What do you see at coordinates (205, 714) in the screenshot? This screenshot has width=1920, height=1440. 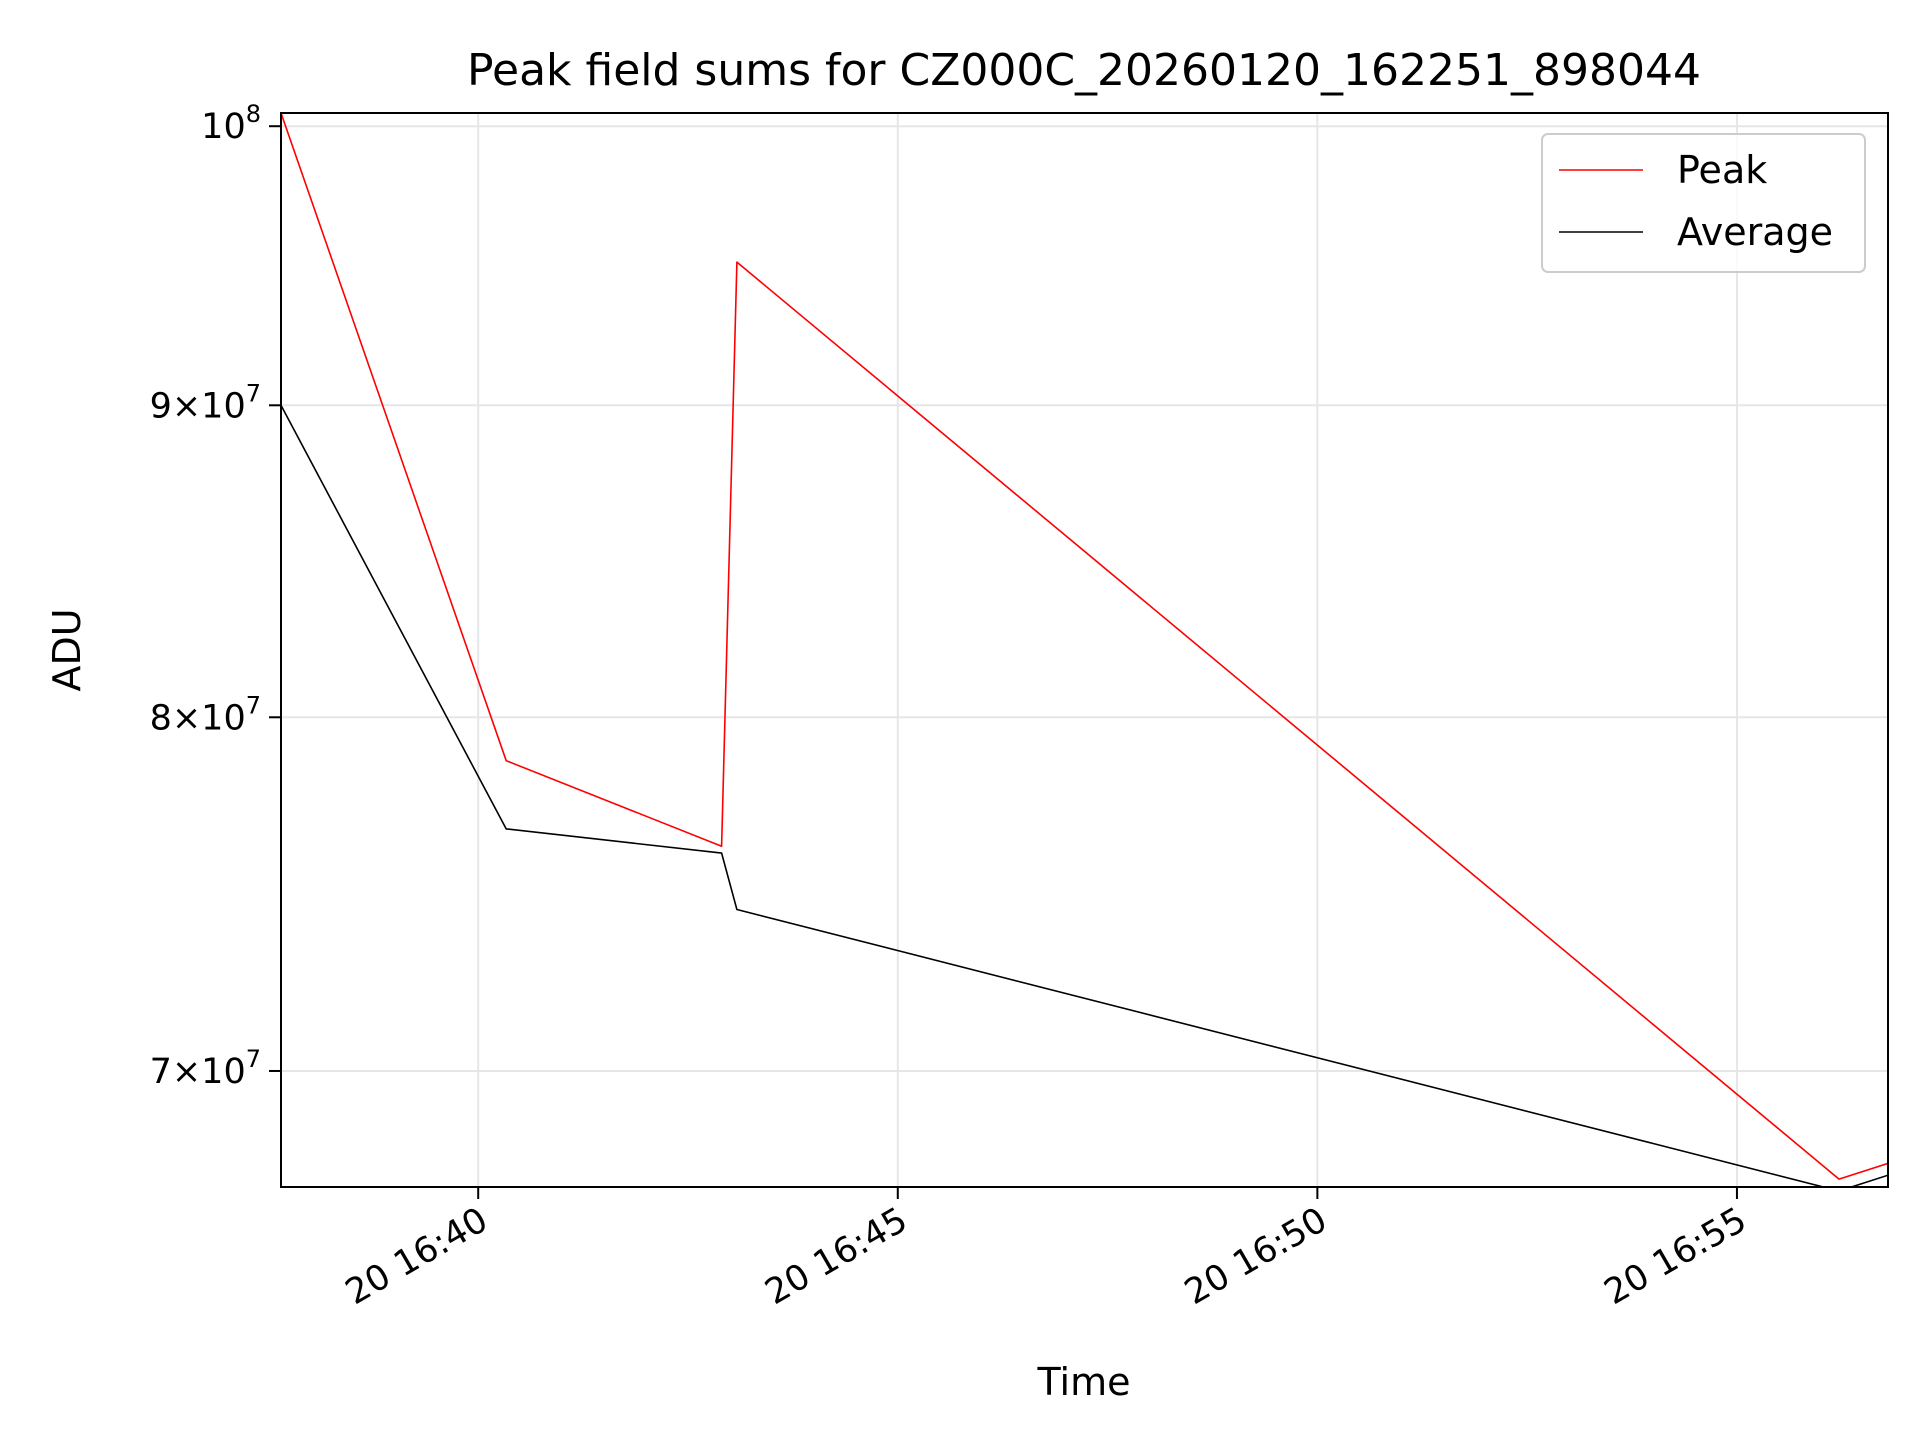 I see `y-tick-label: 8×107` at bounding box center [205, 714].